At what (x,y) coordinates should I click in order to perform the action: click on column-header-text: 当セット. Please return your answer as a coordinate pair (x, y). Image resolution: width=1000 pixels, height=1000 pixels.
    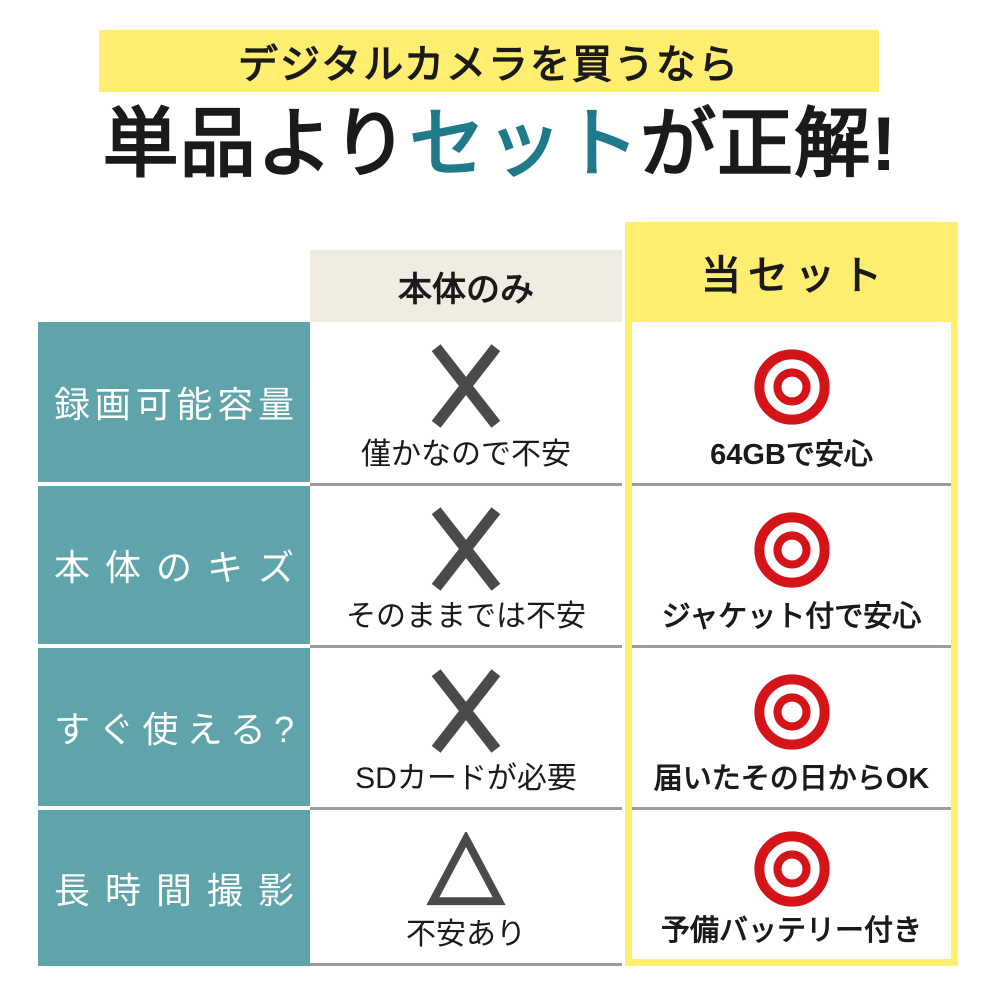
    Looking at the image, I should click on (795, 276).